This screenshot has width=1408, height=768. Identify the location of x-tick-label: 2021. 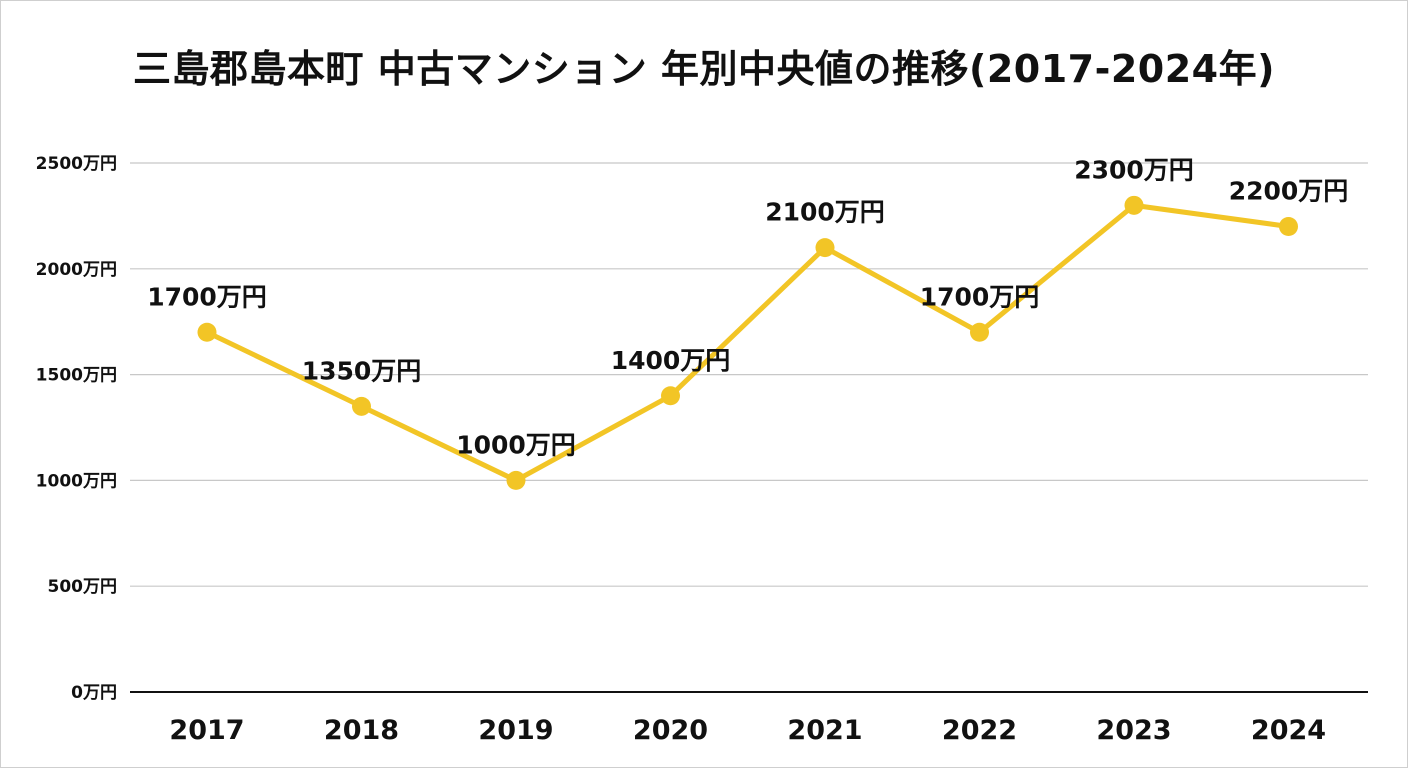
(824, 730).